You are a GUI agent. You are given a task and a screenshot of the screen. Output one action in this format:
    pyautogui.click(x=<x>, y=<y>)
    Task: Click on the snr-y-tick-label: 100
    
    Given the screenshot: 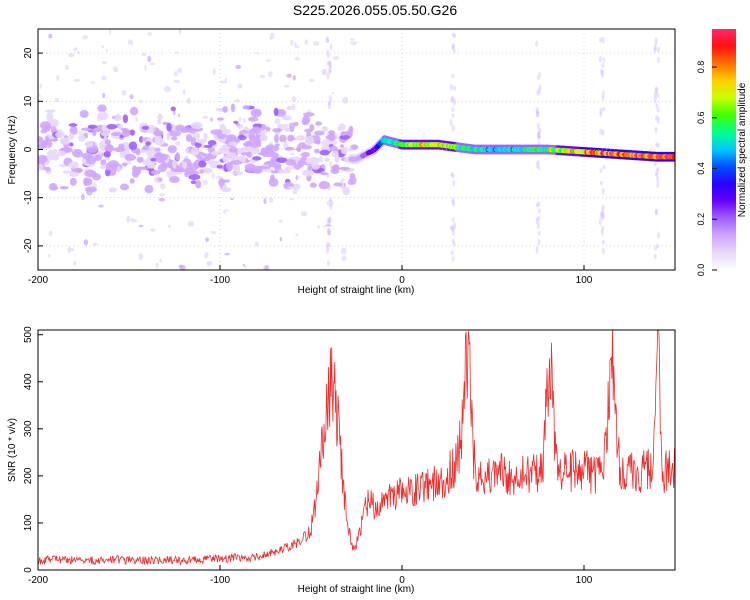 What is the action you would take?
    pyautogui.click(x=28, y=522)
    